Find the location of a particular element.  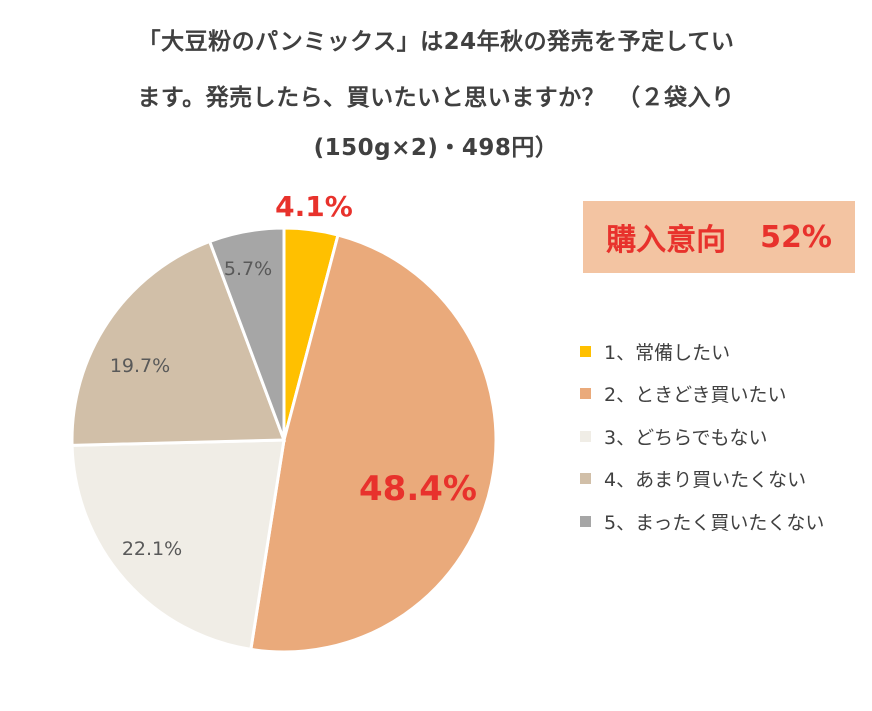

legend-label: 5、まったく買いたくない is located at coordinates (714, 522).